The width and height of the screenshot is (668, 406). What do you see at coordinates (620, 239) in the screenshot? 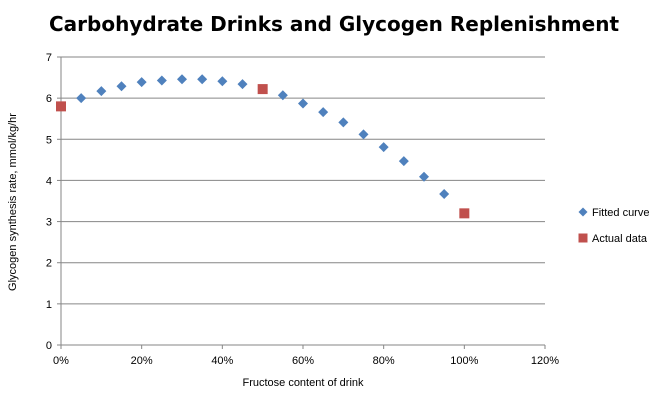
I see `legend-label: Actual data` at bounding box center [620, 239].